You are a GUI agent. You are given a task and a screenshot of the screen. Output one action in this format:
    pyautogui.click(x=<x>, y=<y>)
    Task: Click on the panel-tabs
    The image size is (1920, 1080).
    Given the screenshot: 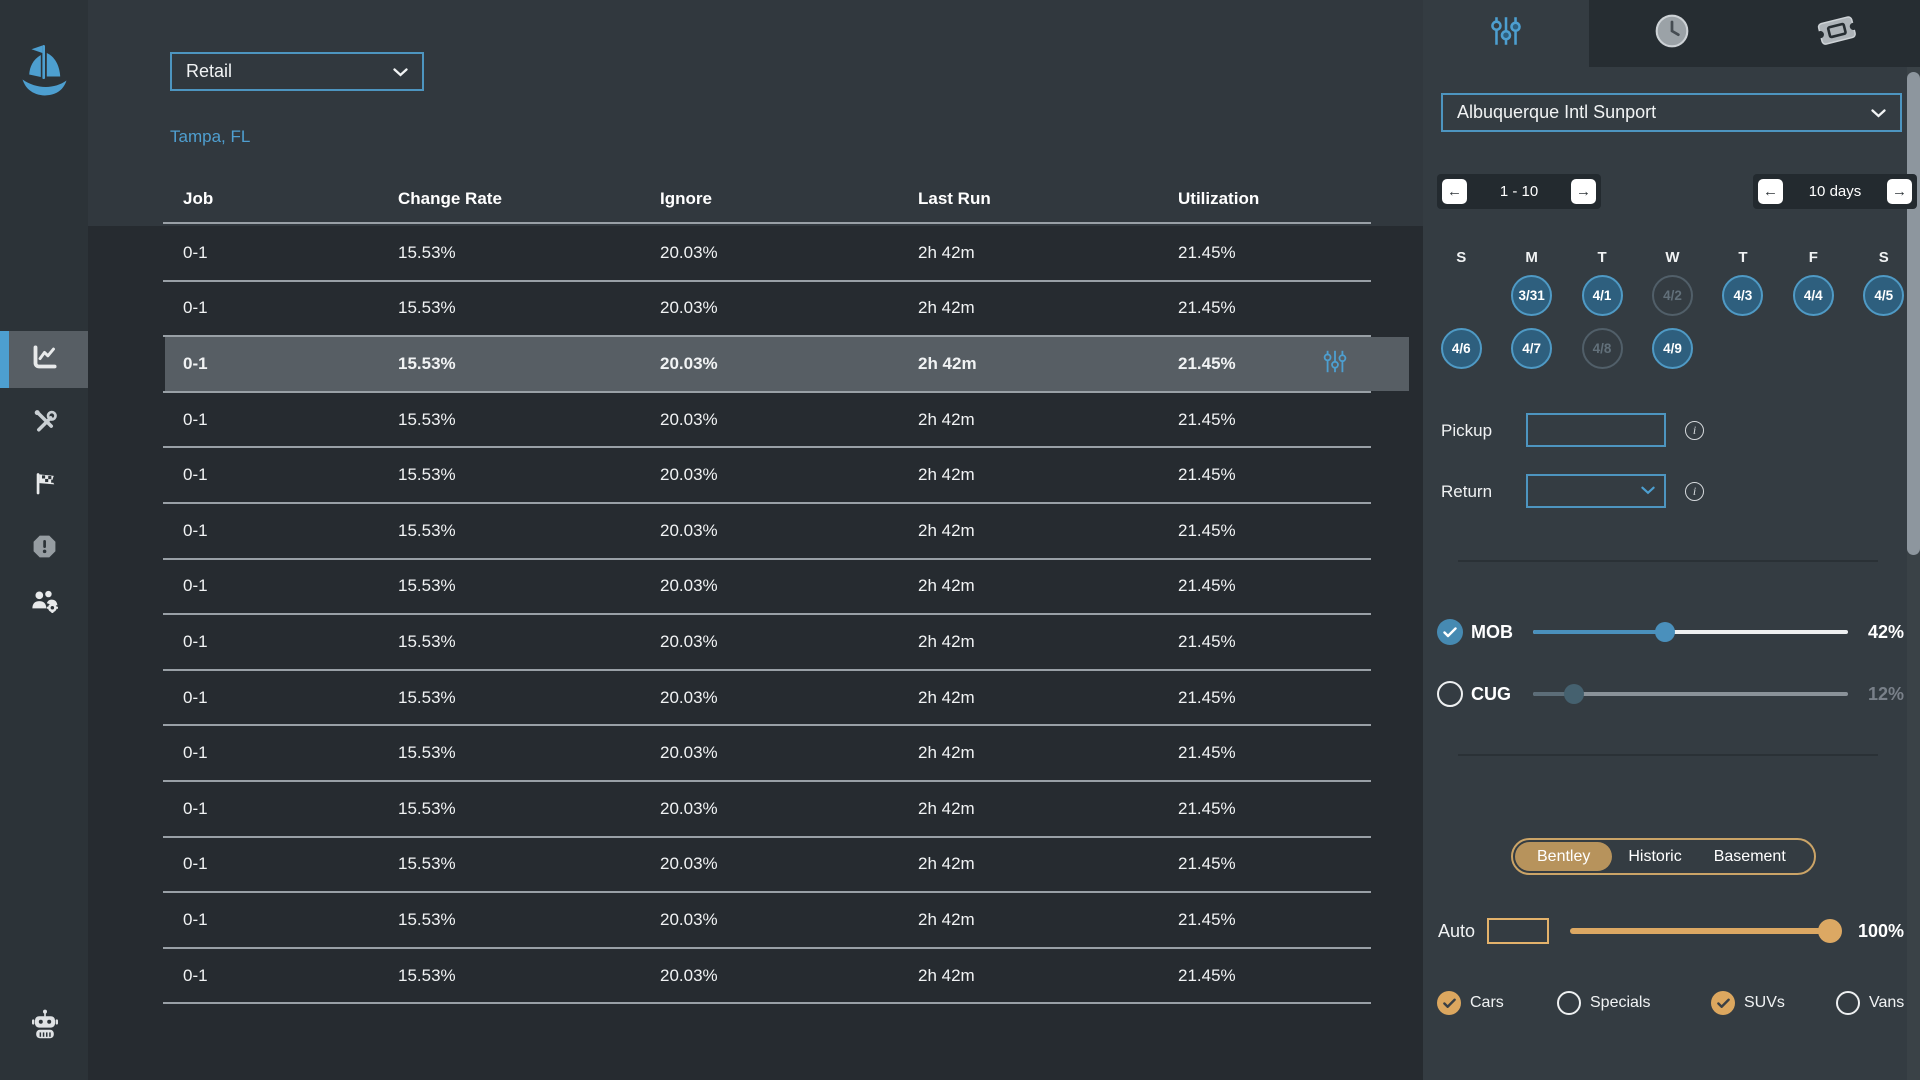 What is the action you would take?
    pyautogui.click(x=1671, y=33)
    